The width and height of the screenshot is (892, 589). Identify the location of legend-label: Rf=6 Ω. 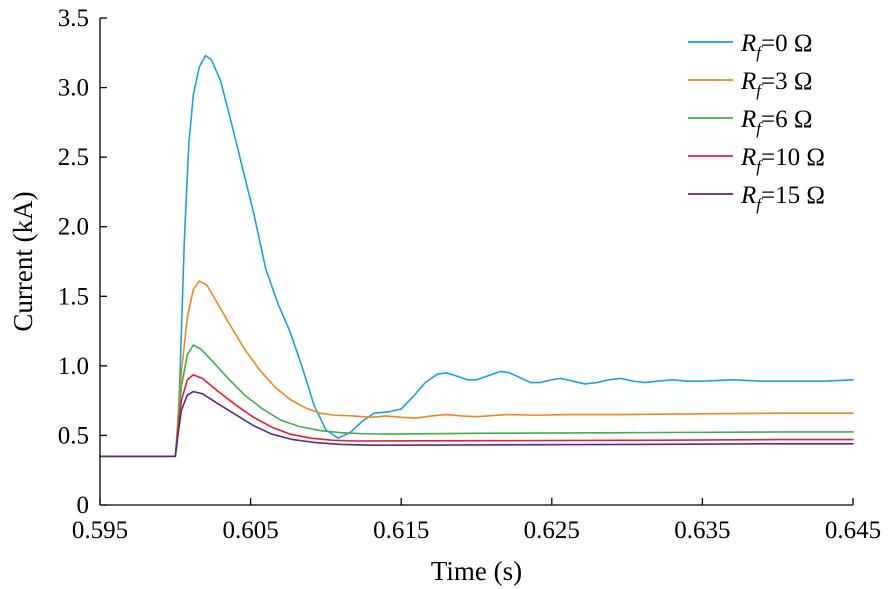
(776, 122).